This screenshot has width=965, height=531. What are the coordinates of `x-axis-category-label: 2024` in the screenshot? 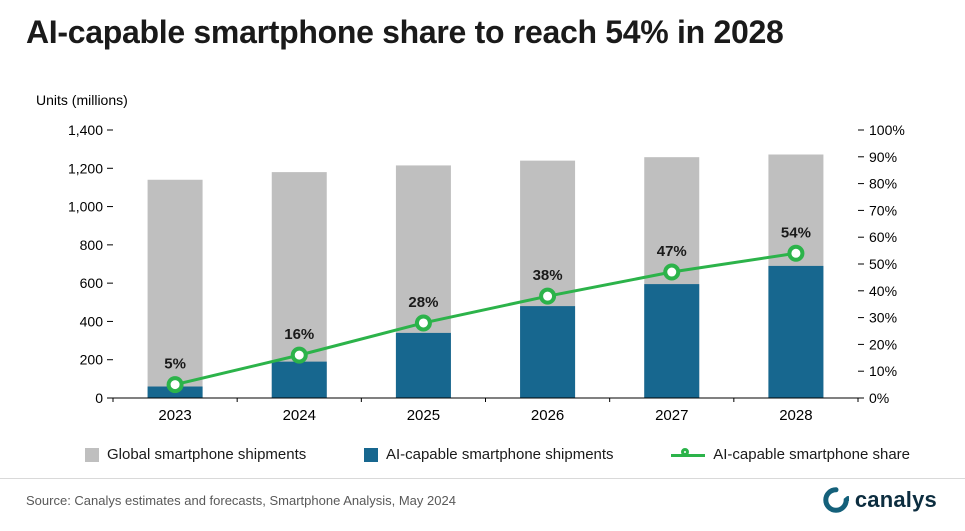 It's located at (299, 415).